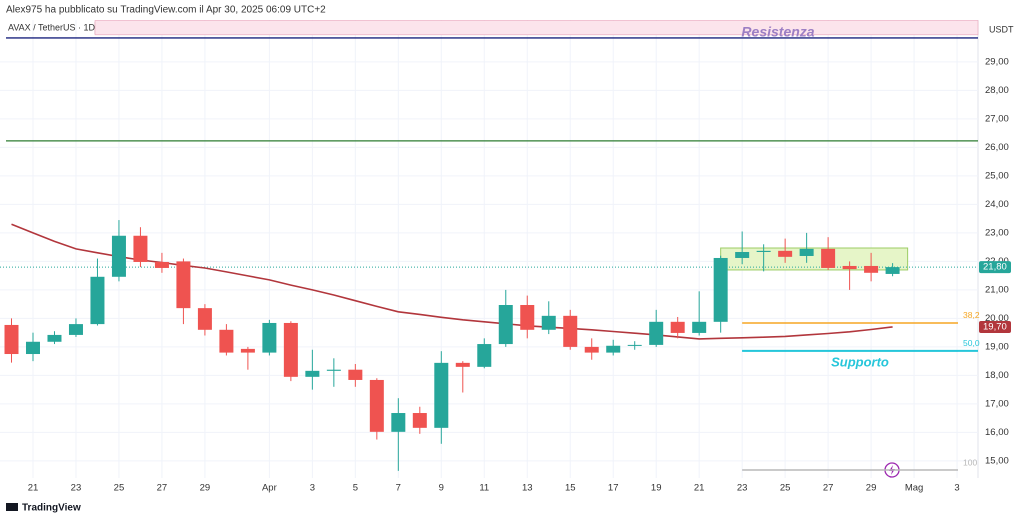 This screenshot has height=520, width=1024. I want to click on y-tick-label: 16,00, so click(997, 432).